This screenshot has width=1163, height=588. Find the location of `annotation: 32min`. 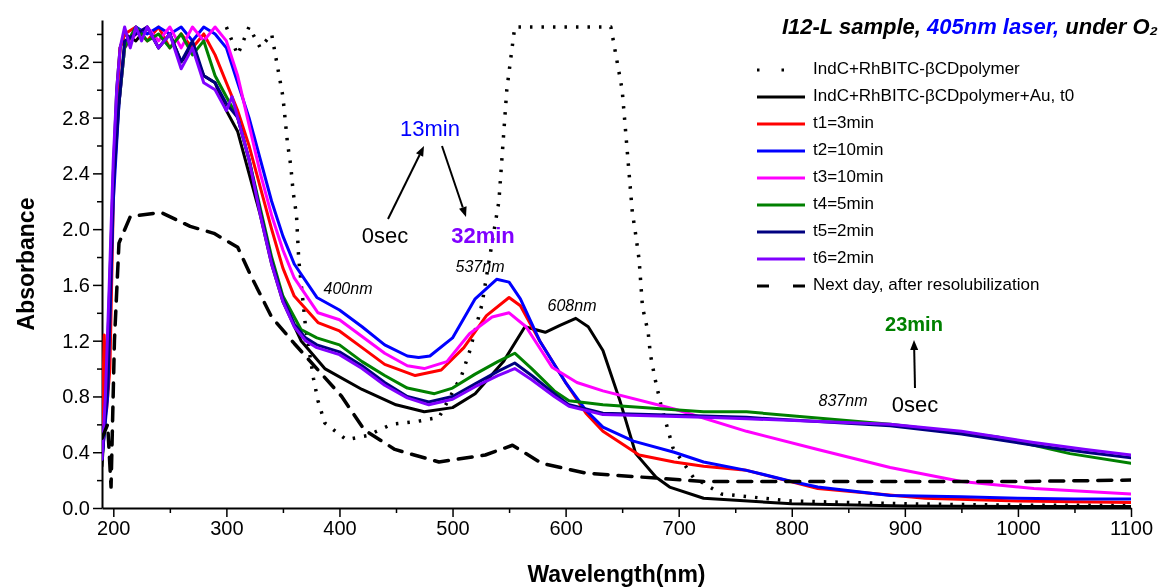

annotation: 32min is located at coordinates (483, 235).